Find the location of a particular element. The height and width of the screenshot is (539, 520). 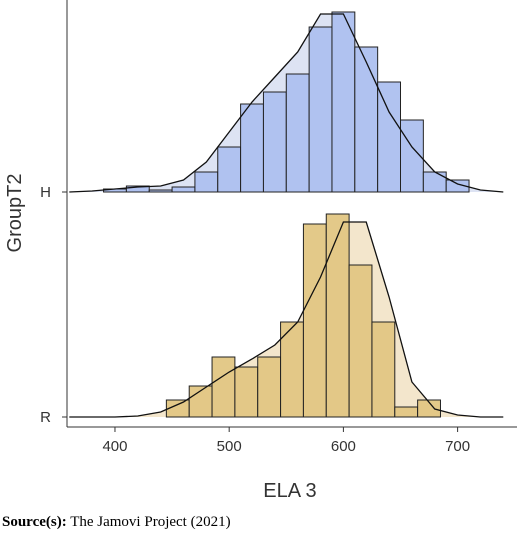

x-axis-label: ELA 3 is located at coordinates (289, 491).